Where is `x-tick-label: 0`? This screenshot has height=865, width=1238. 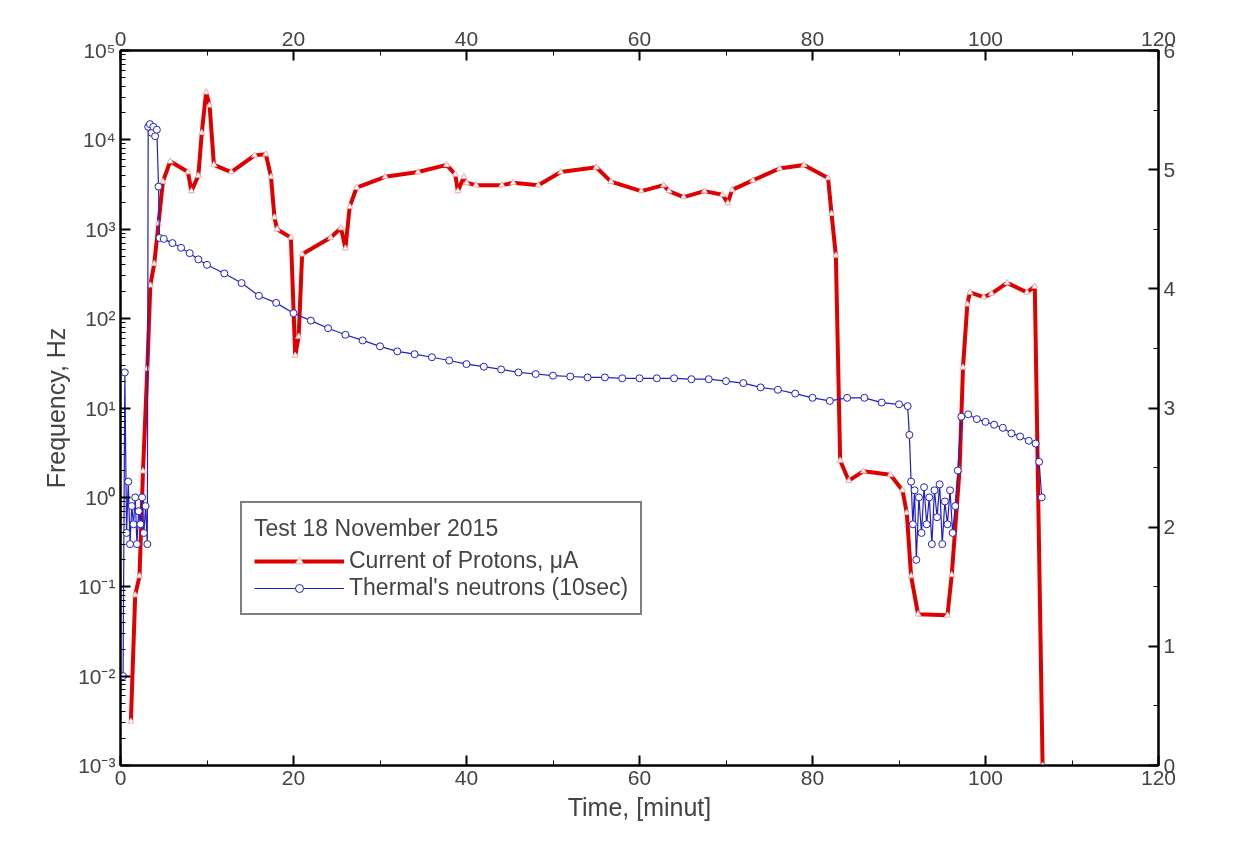 x-tick-label: 0 is located at coordinates (120, 777).